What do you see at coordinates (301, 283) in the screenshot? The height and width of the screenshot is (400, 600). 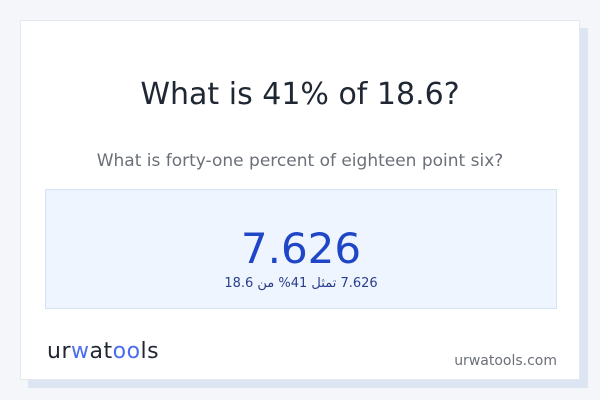 I see `result-arabic: 7.626 تمثل 41% من 18.6` at bounding box center [301, 283].